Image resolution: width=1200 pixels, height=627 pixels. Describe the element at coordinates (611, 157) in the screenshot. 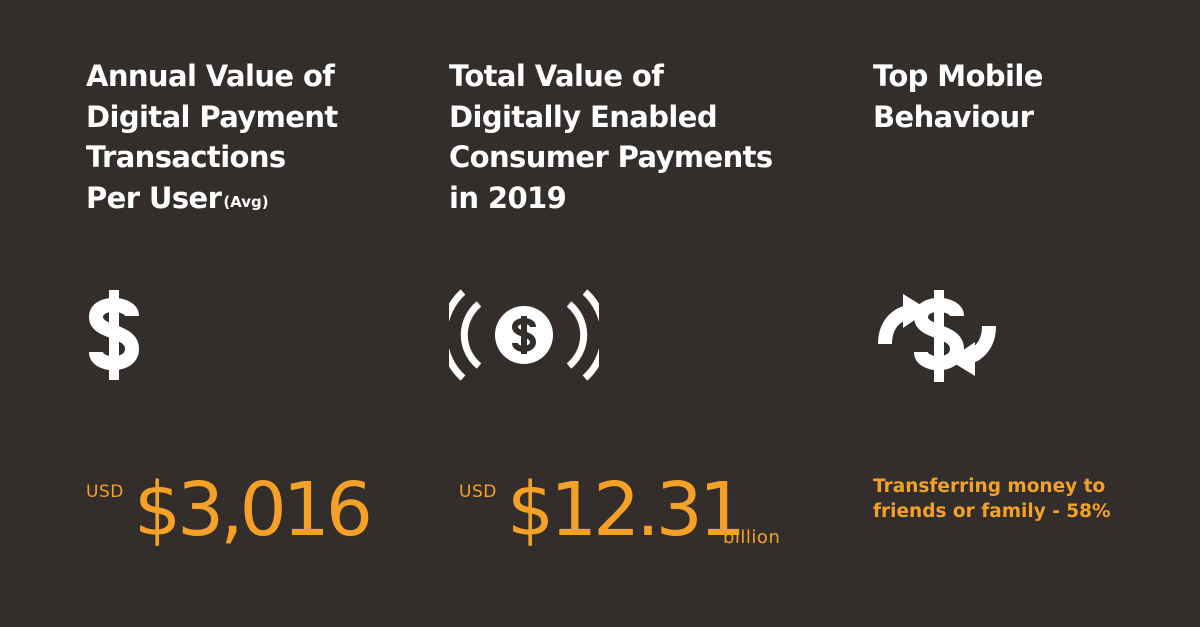

I see `title-line: Consumer Payments` at that location.